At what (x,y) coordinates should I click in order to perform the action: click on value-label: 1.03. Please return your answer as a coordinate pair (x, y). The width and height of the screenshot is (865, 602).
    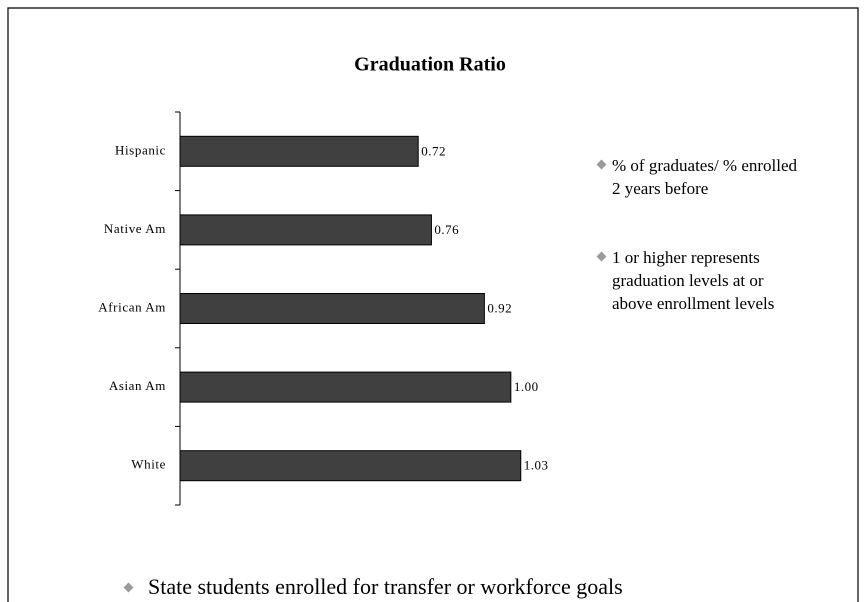
    Looking at the image, I should click on (536, 465).